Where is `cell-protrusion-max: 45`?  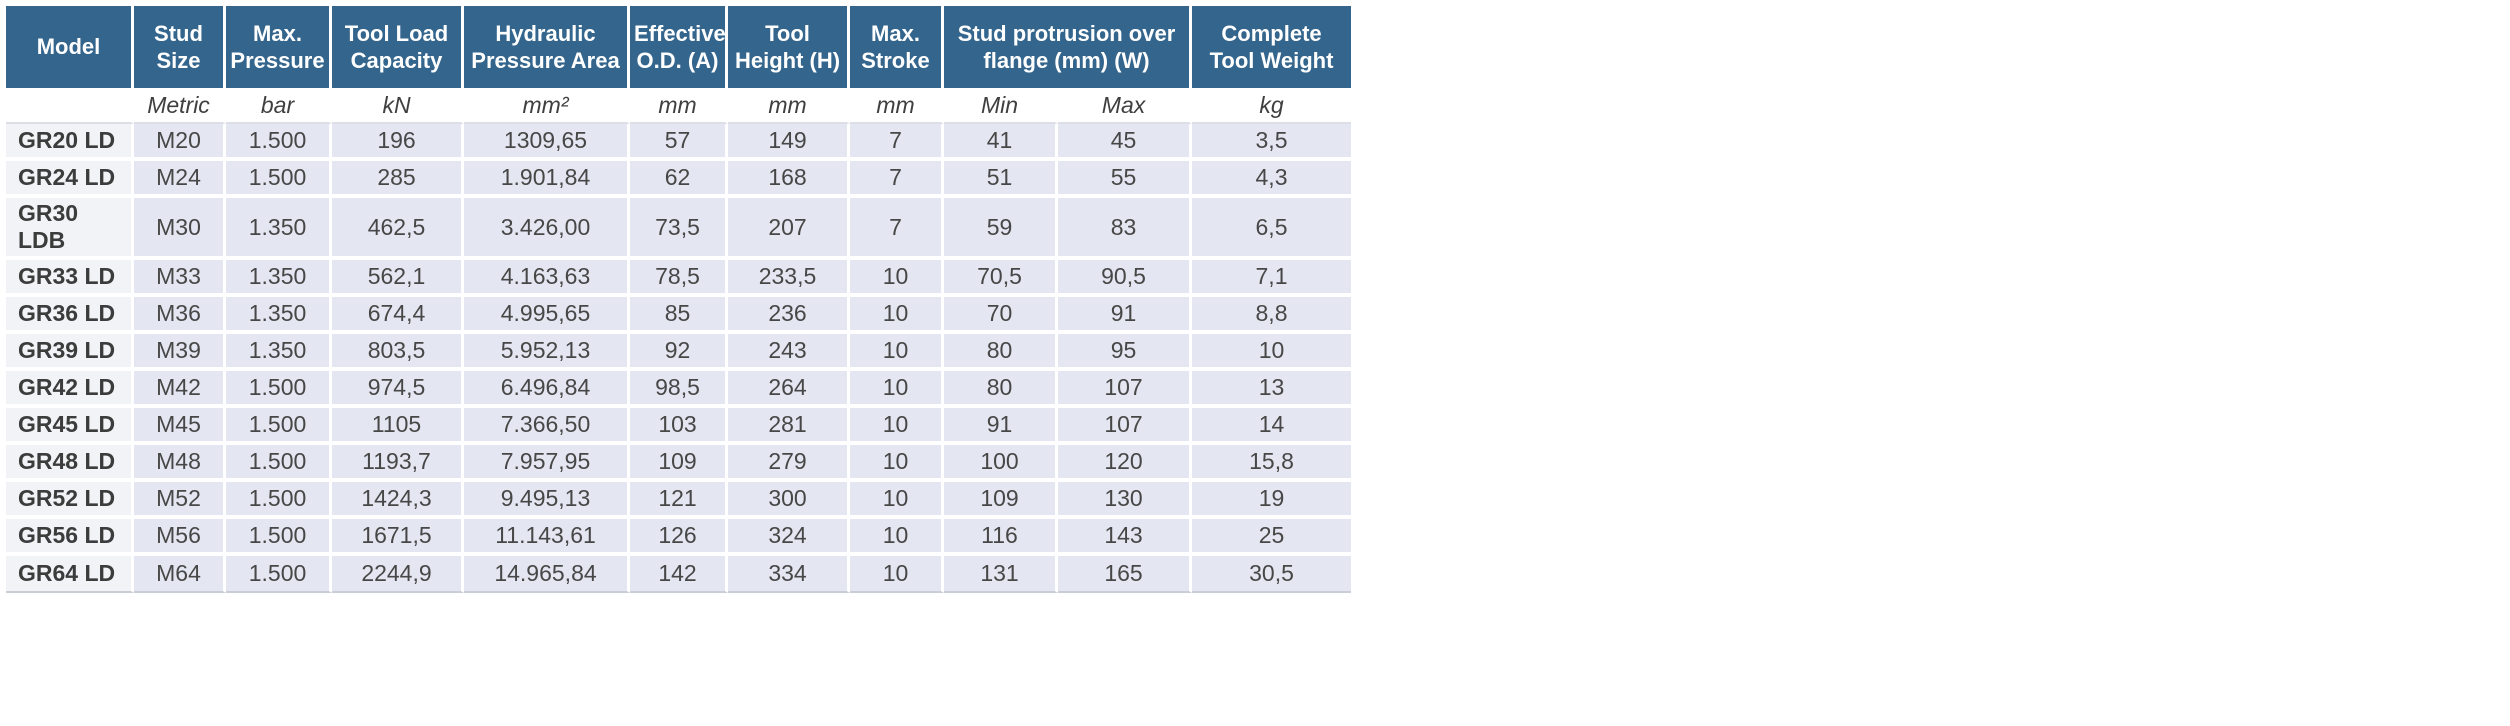 cell-protrusion-max: 45 is located at coordinates (1125, 142).